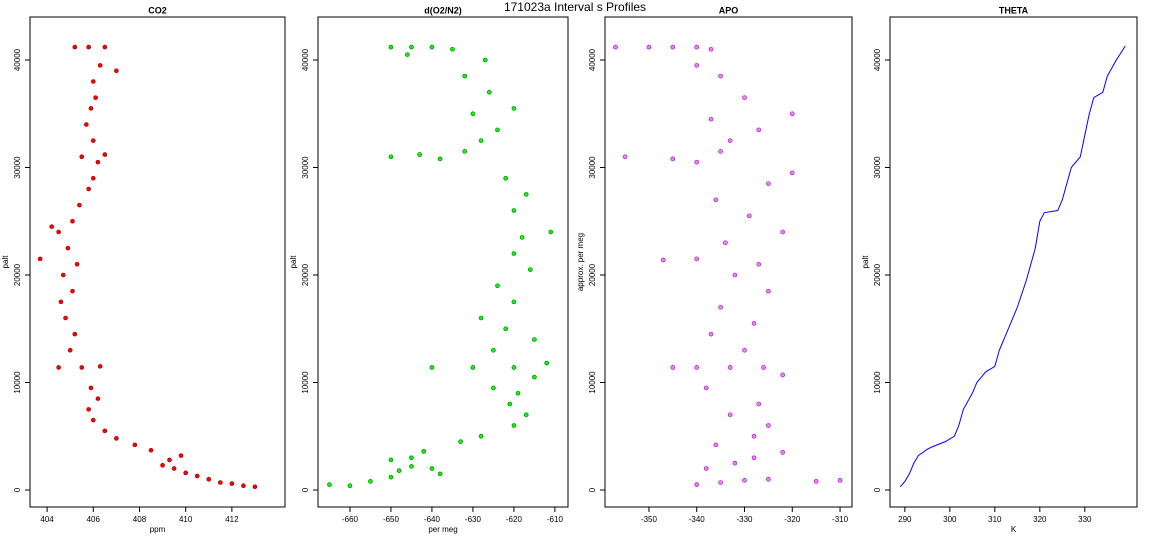  I want to click on x-axis-label: K, so click(1014, 529).